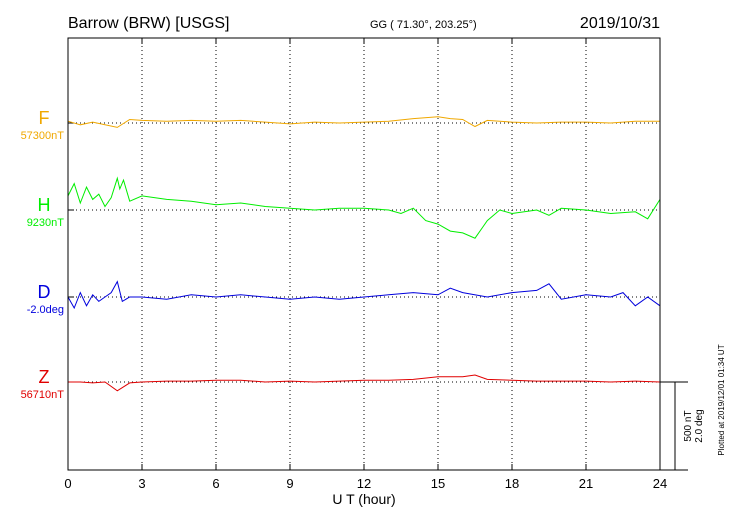  Describe the element at coordinates (364, 383) in the screenshot. I see `series-line-Z` at that location.